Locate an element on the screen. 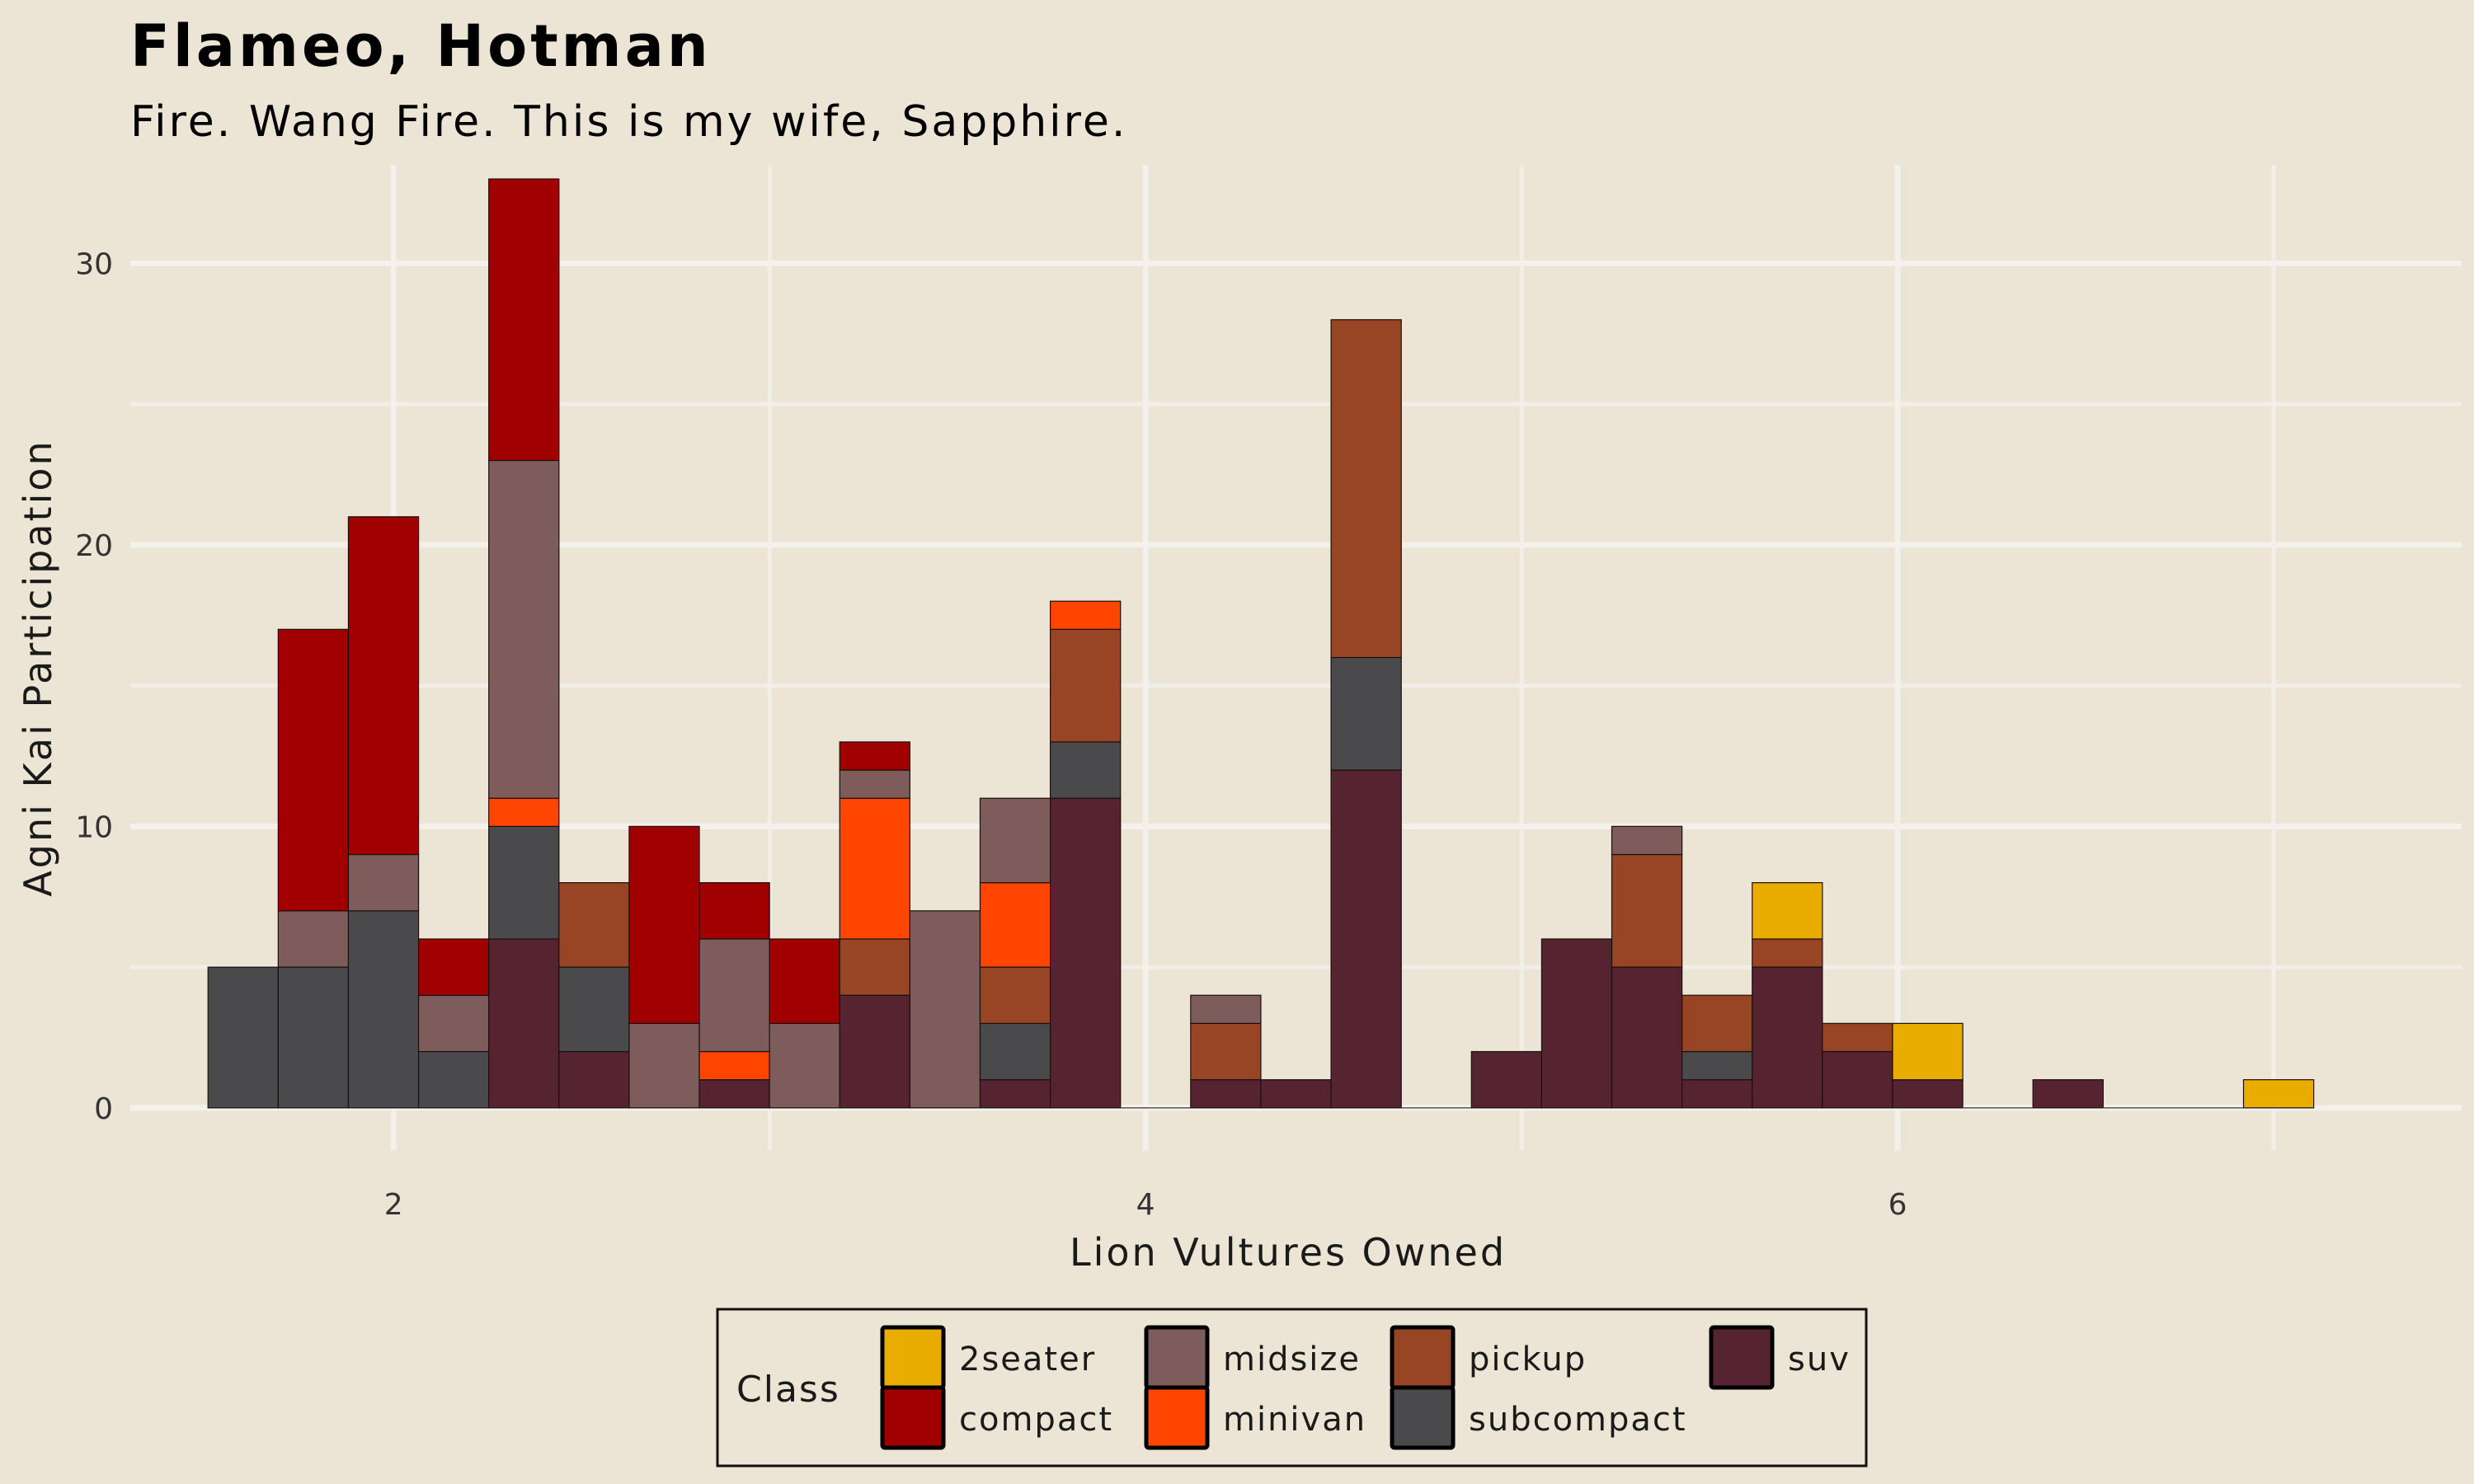  legend-swatch-compact is located at coordinates (913, 1417).